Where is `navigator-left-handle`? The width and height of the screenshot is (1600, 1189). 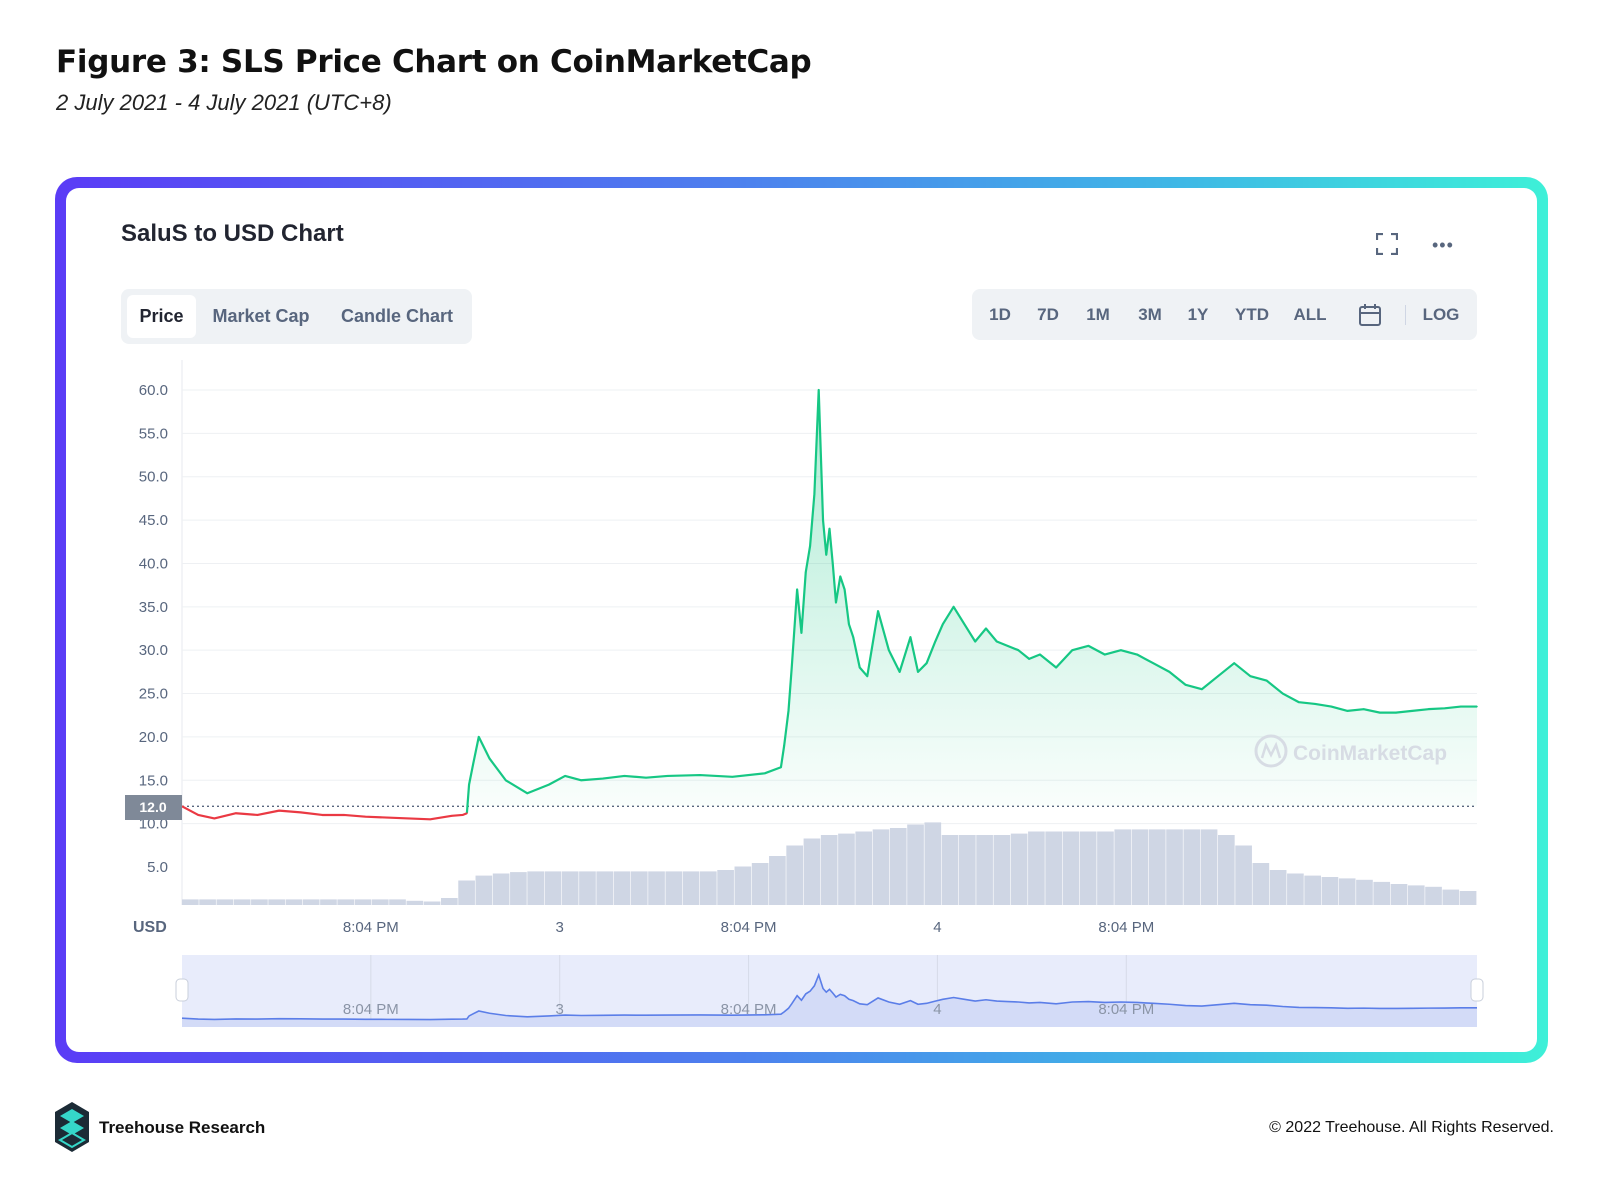
navigator-left-handle is located at coordinates (182, 990).